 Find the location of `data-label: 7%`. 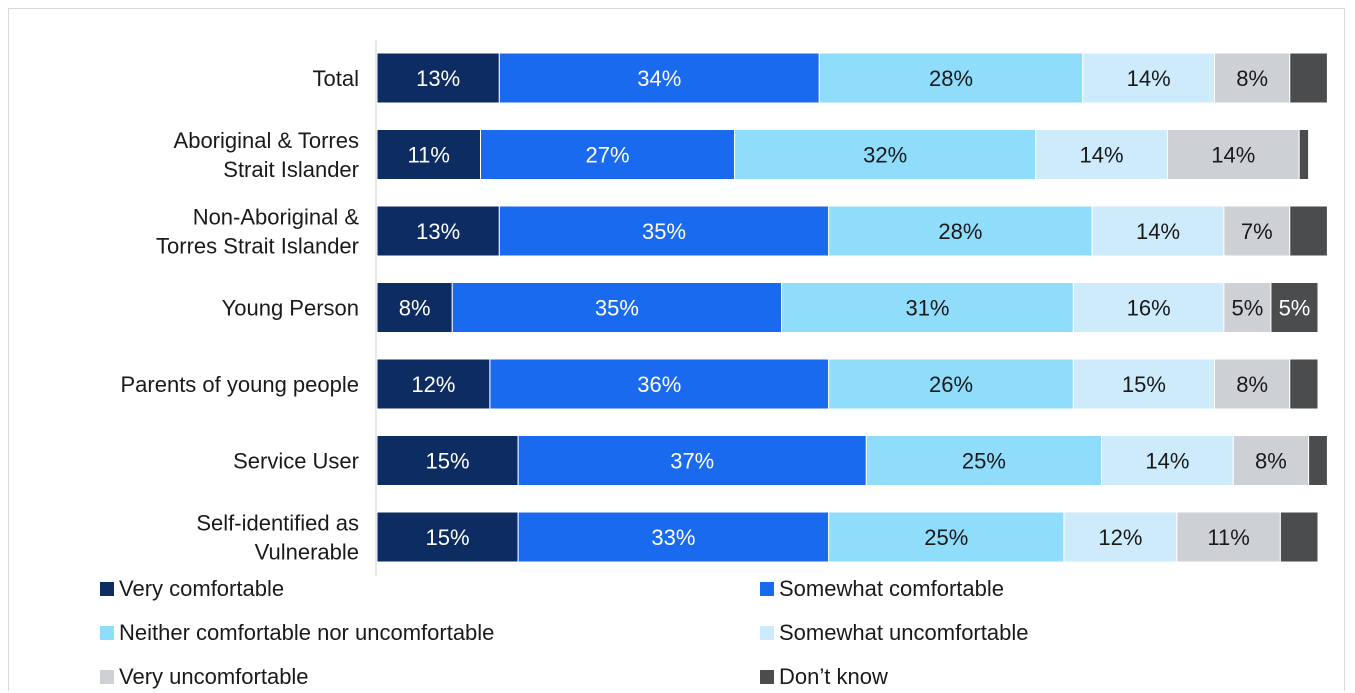

data-label: 7% is located at coordinates (1257, 231).